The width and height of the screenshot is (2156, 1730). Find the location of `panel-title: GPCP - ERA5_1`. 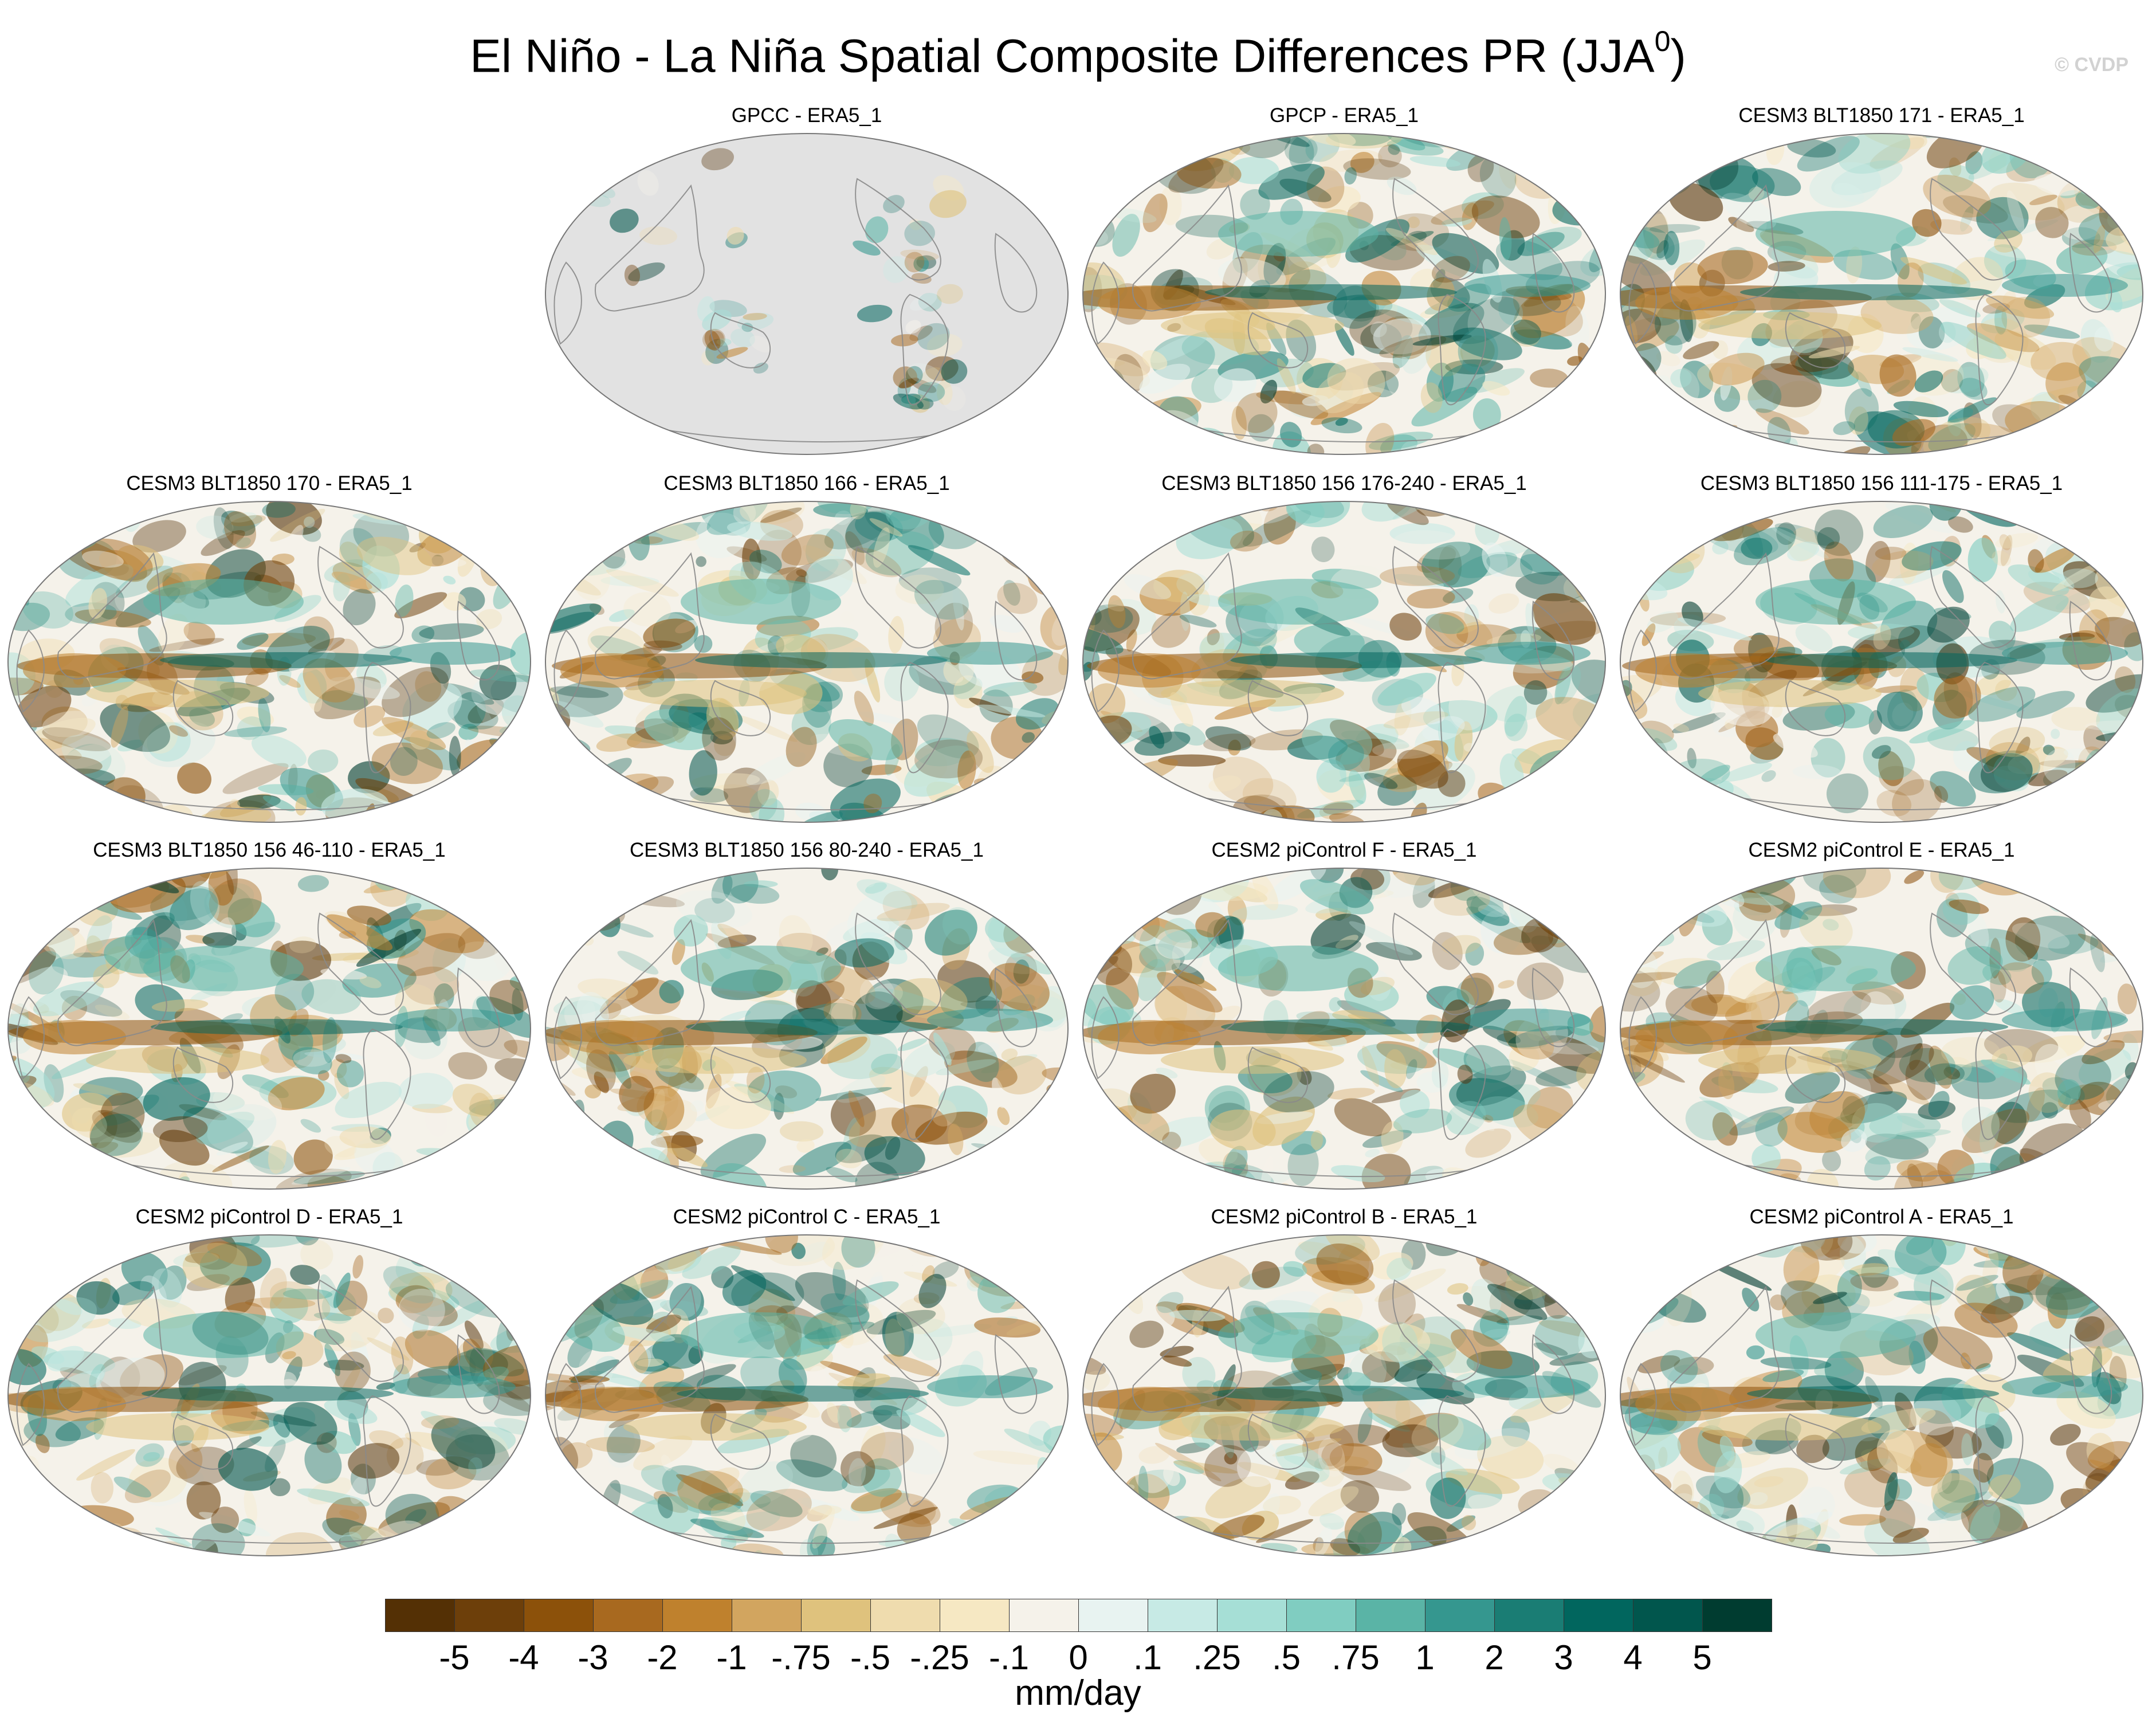

panel-title: GPCP - ERA5_1 is located at coordinates (1344, 115).